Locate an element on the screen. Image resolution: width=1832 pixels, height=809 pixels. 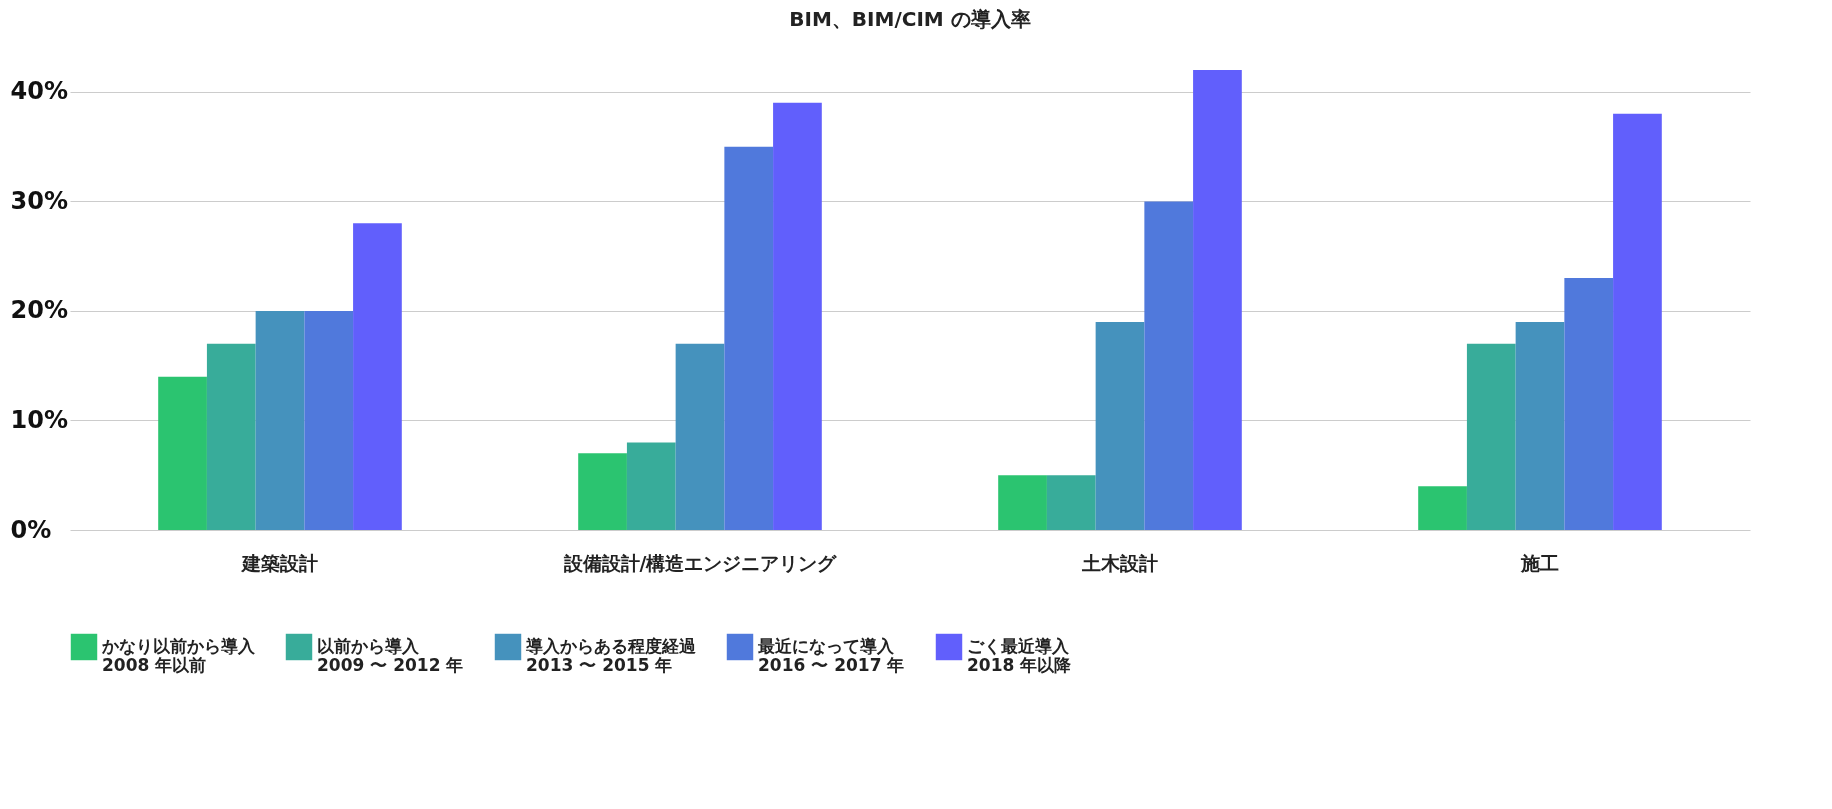
y-tick-label: 40% is located at coordinates (39, 91).